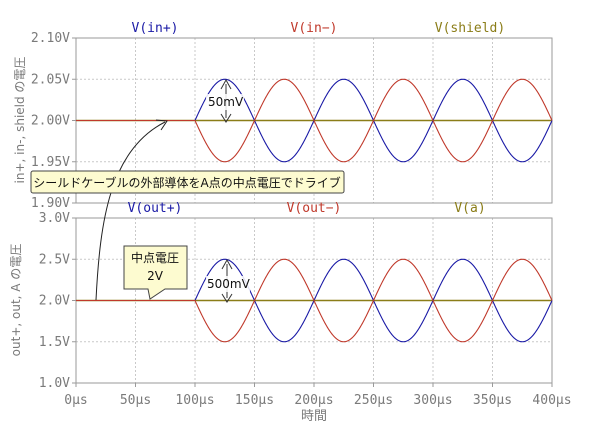 This screenshot has height=431, width=600. I want to click on bottom-panel-legend: V(out+) V(out−) V(a), so click(307, 208).